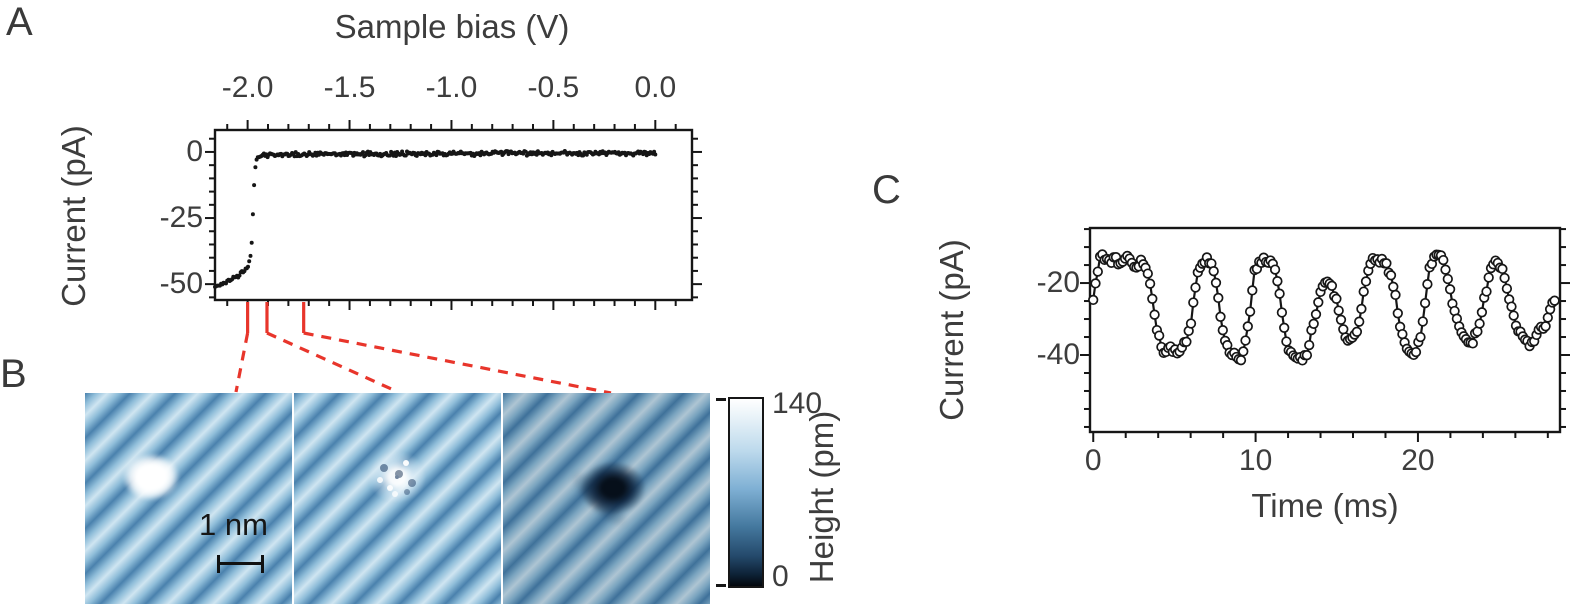  Describe the element at coordinates (181, 218) in the screenshot. I see `tick-label: -25` at that location.